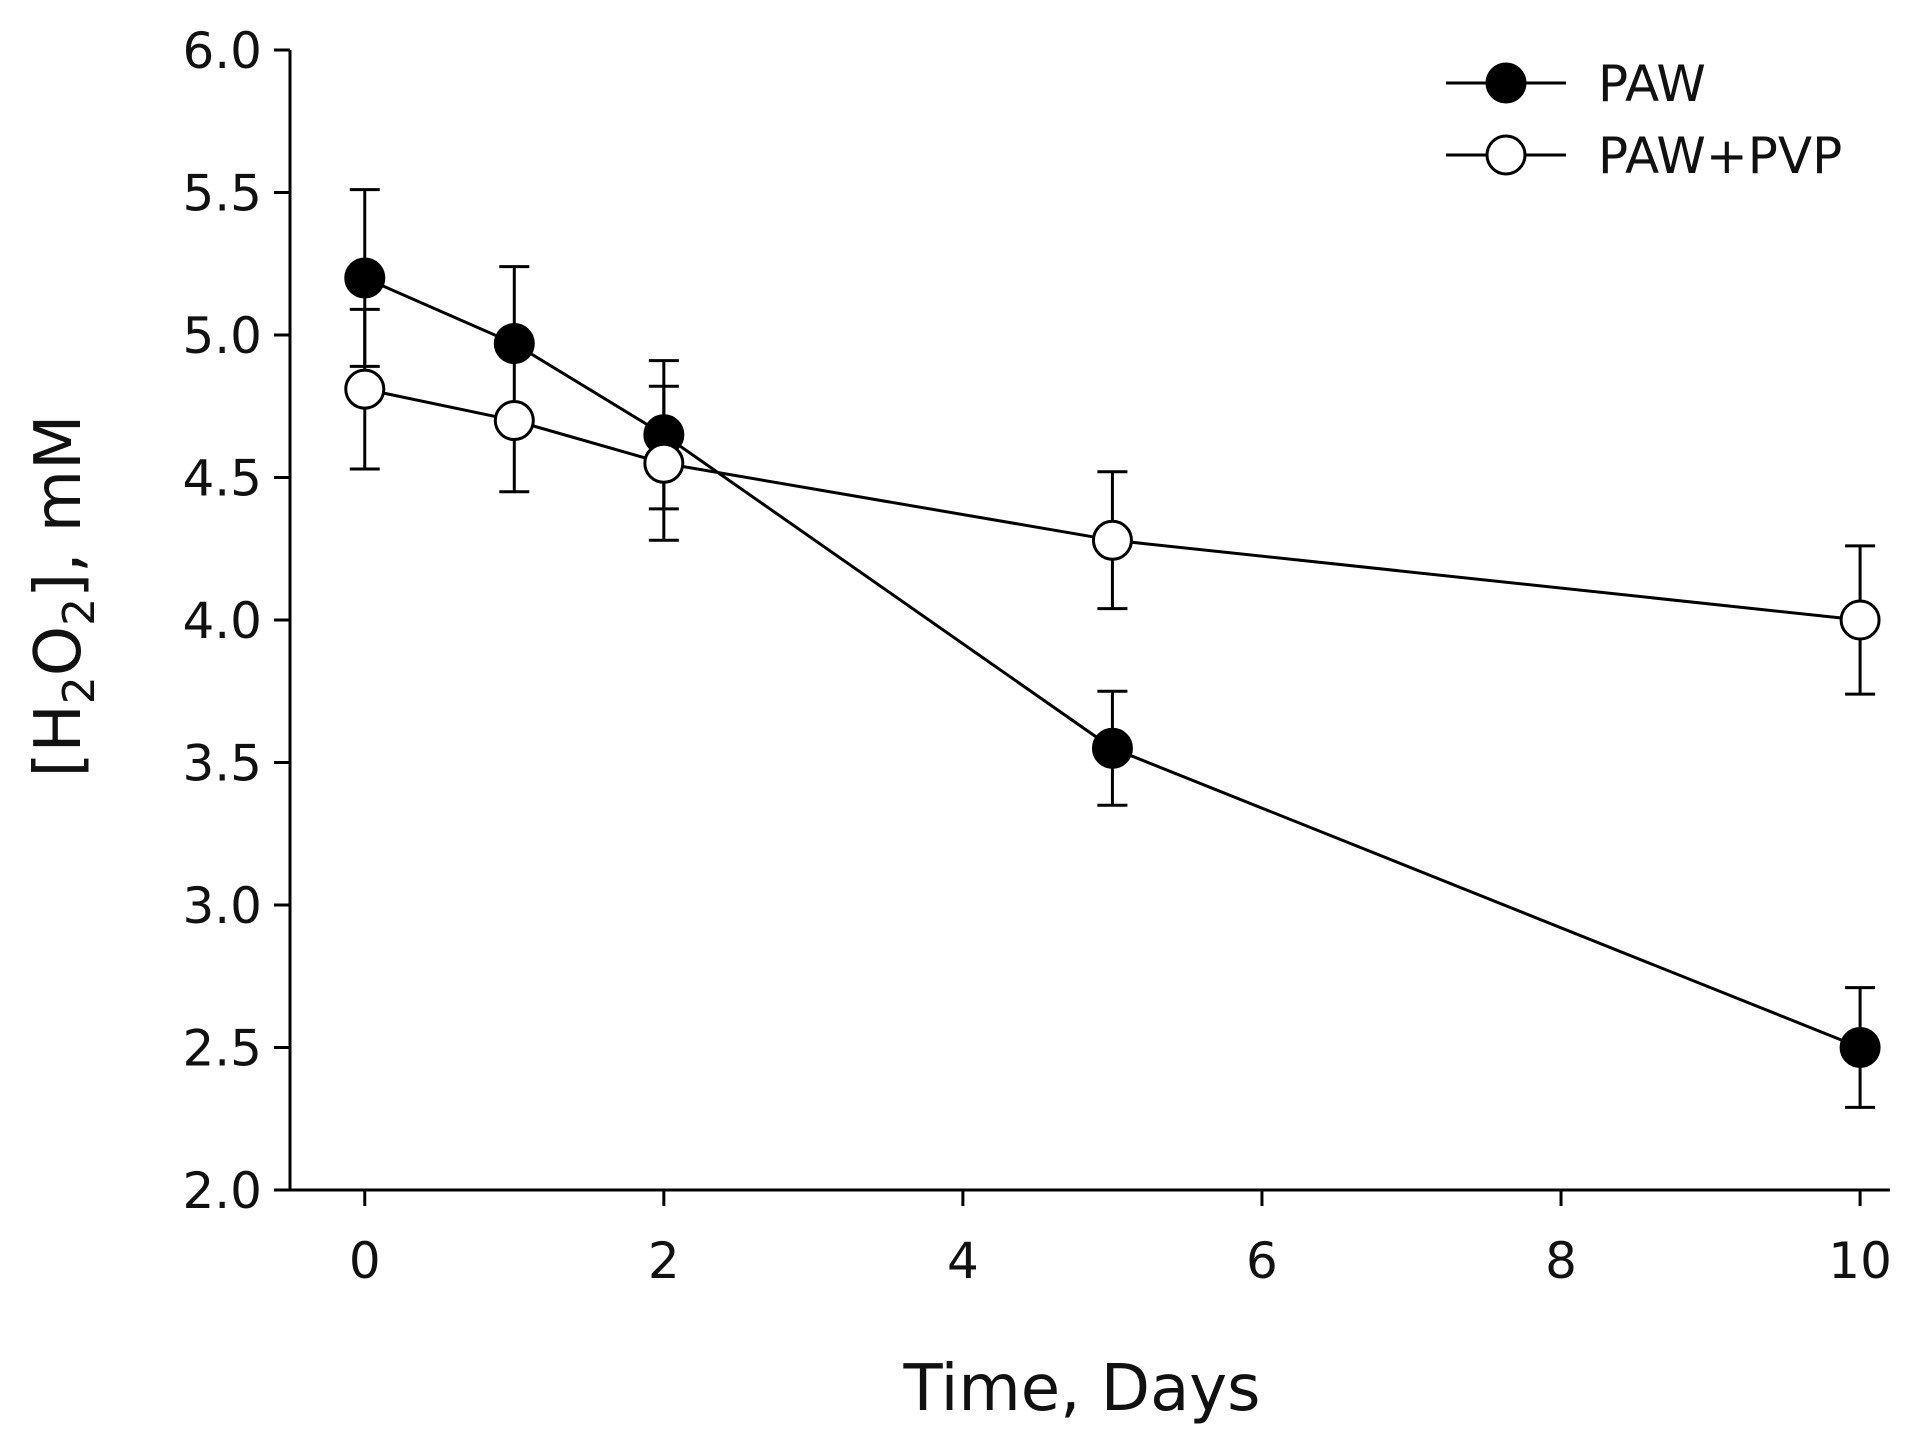  What do you see at coordinates (222, 51) in the screenshot?
I see `y-tick-label: 6.0` at bounding box center [222, 51].